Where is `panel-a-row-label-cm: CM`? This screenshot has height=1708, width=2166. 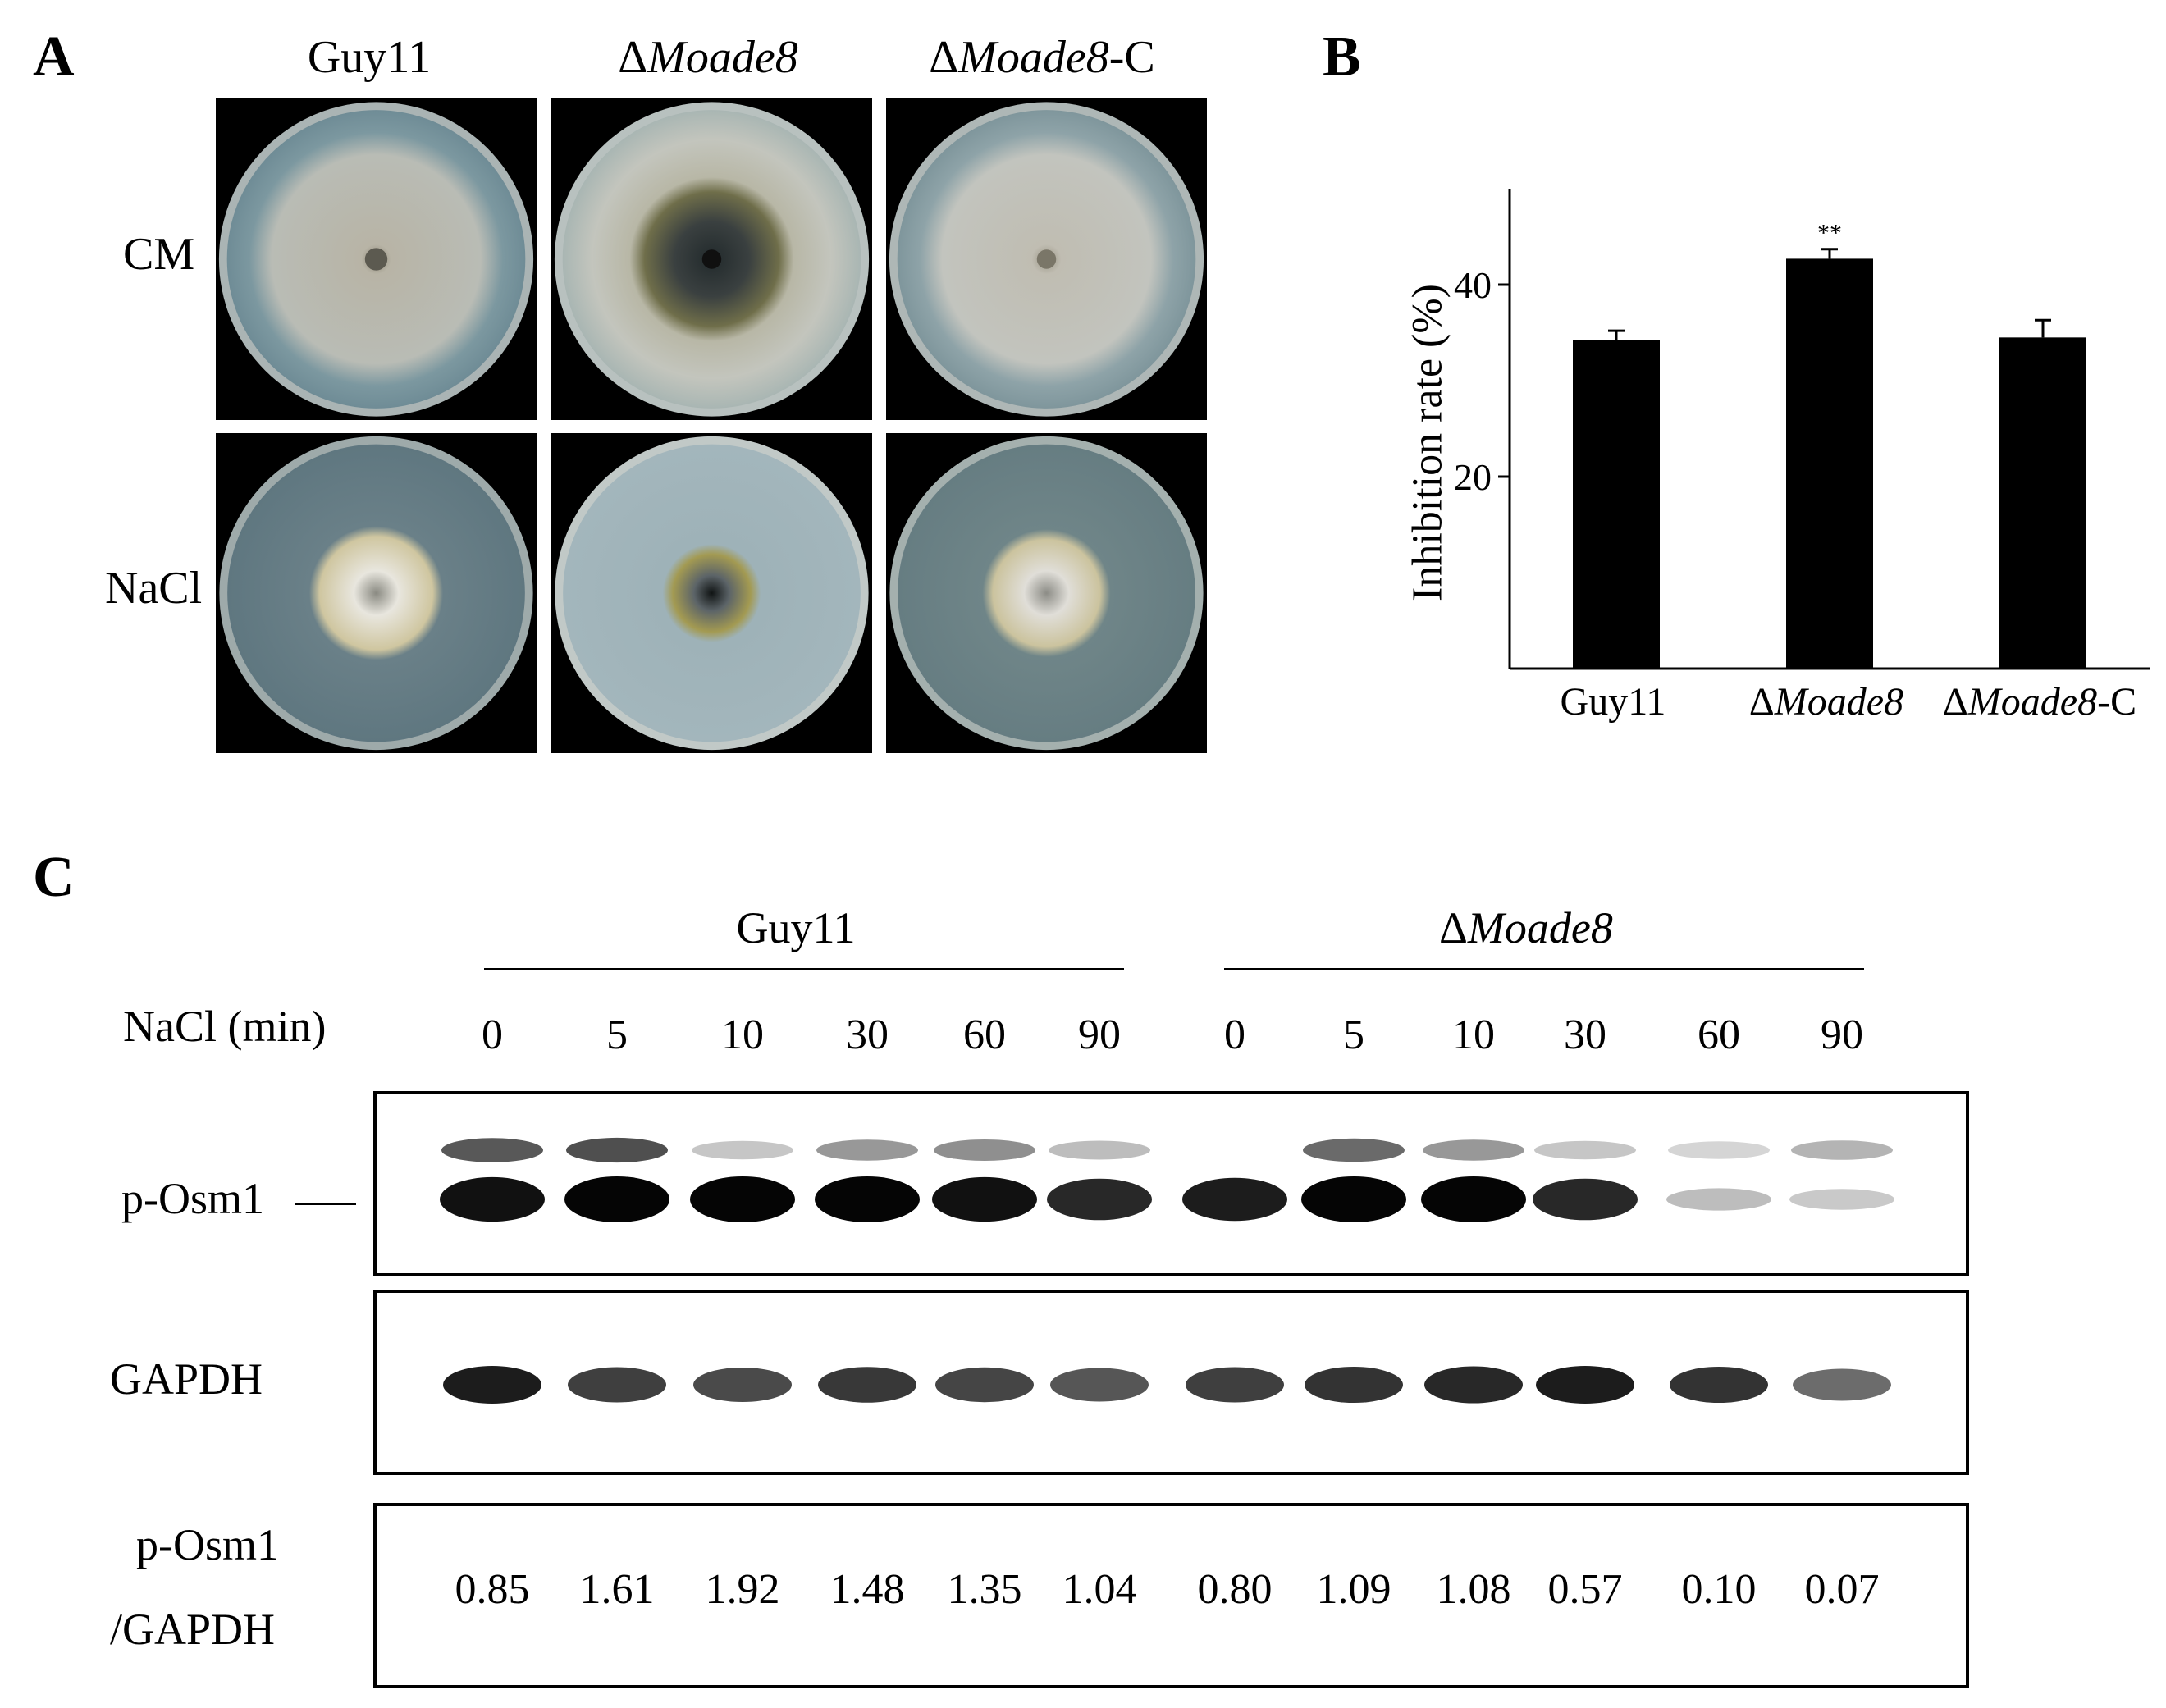 panel-a-row-label-cm: CM is located at coordinates (159, 254).